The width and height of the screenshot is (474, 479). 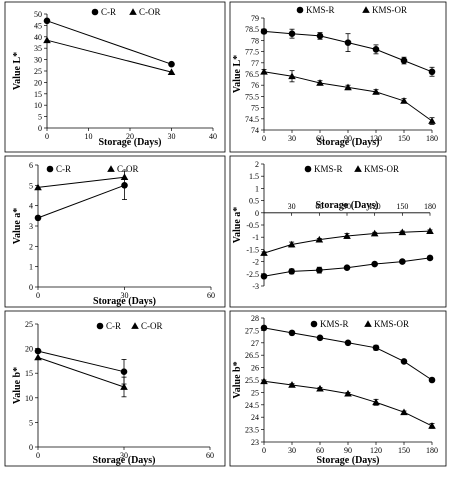 I want to click on y-tick-label: 25, so click(x=255, y=392).